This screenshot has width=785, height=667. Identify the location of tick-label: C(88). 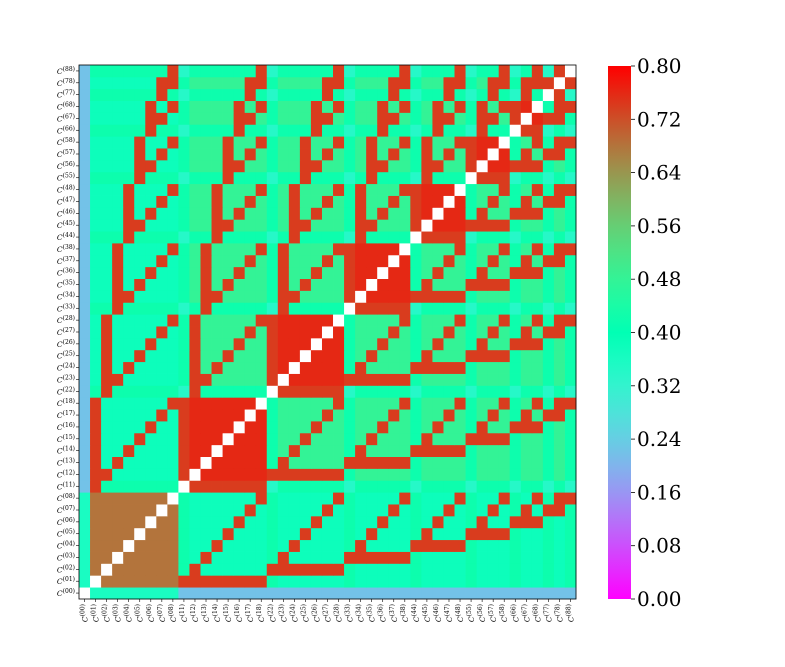
(570, 613).